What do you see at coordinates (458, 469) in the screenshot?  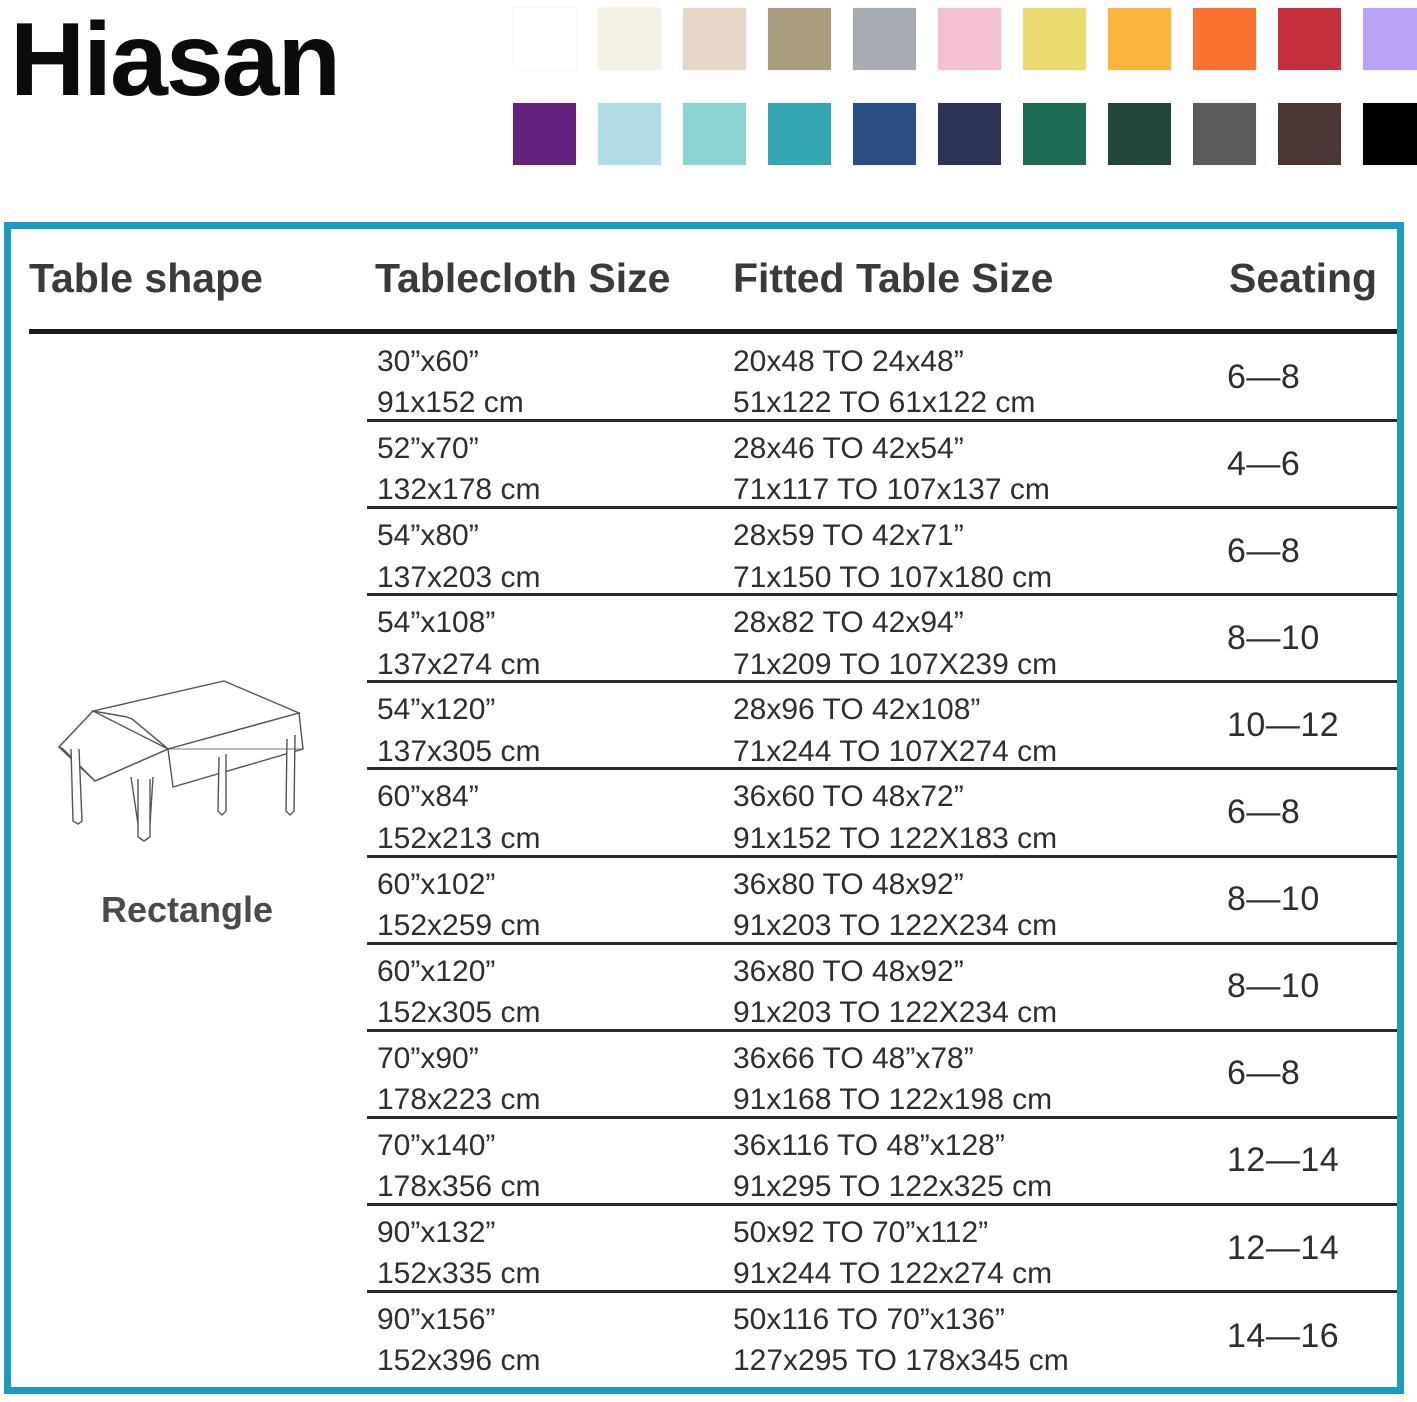 I see `cell-tablecloth-size: 52”x70” 132x178 cm` at bounding box center [458, 469].